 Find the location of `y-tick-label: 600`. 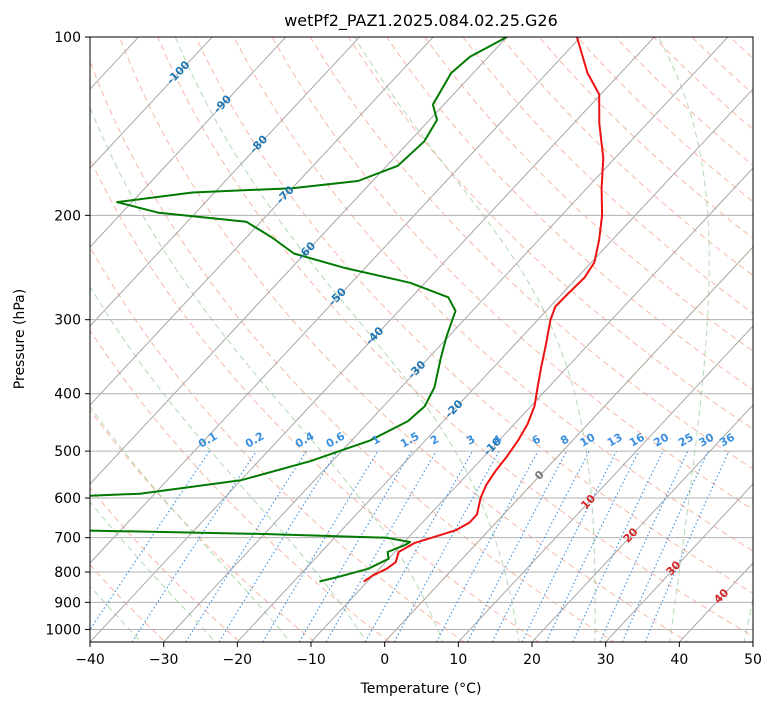

y-tick-label: 600 is located at coordinates (67, 499).